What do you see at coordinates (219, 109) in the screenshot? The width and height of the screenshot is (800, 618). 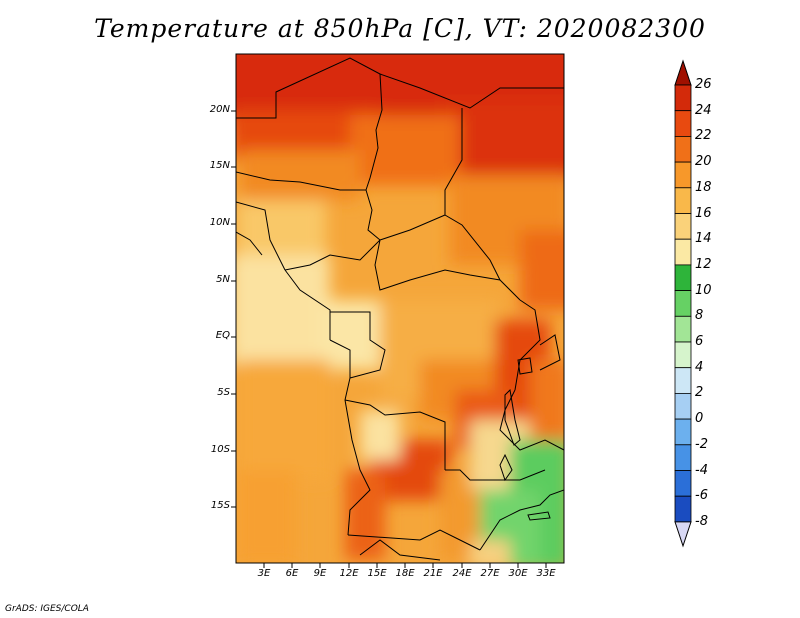 I see `lat-label-20n: 20N` at bounding box center [219, 109].